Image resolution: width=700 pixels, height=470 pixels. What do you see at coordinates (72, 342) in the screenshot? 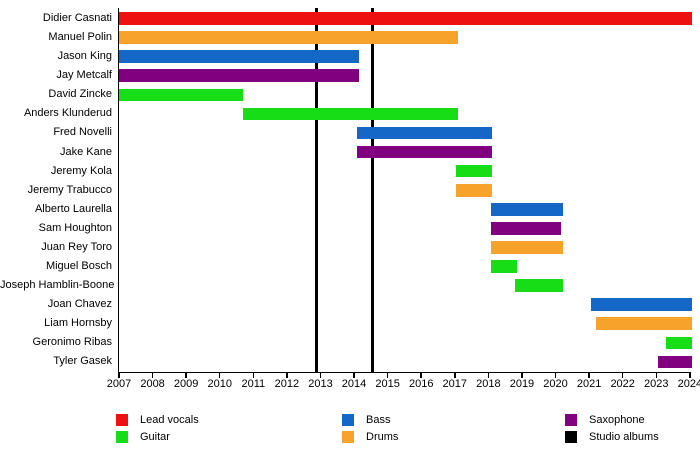
I see `member-name-label: Geronimo Ribas` at bounding box center [72, 342].